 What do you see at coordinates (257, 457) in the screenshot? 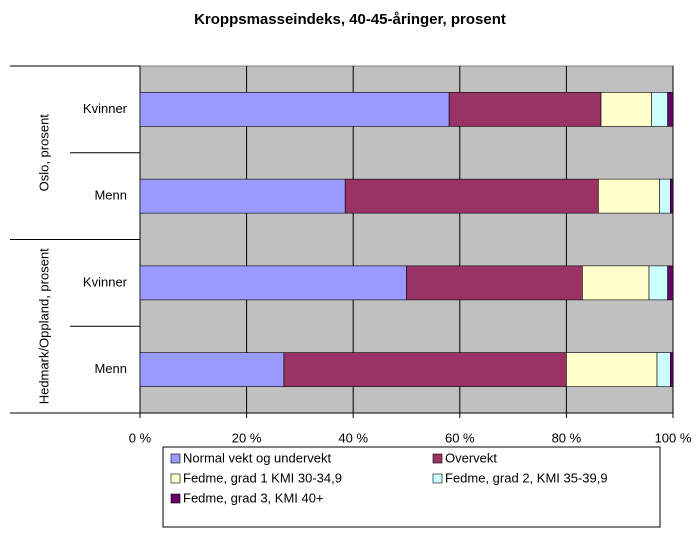
I see `legend-label: Normal vekt og undervekt` at bounding box center [257, 457].